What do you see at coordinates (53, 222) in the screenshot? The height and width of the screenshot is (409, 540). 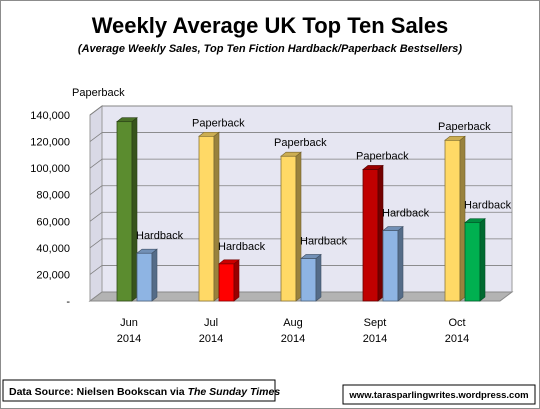 I see `y-tick-label: 60,000` at bounding box center [53, 222].